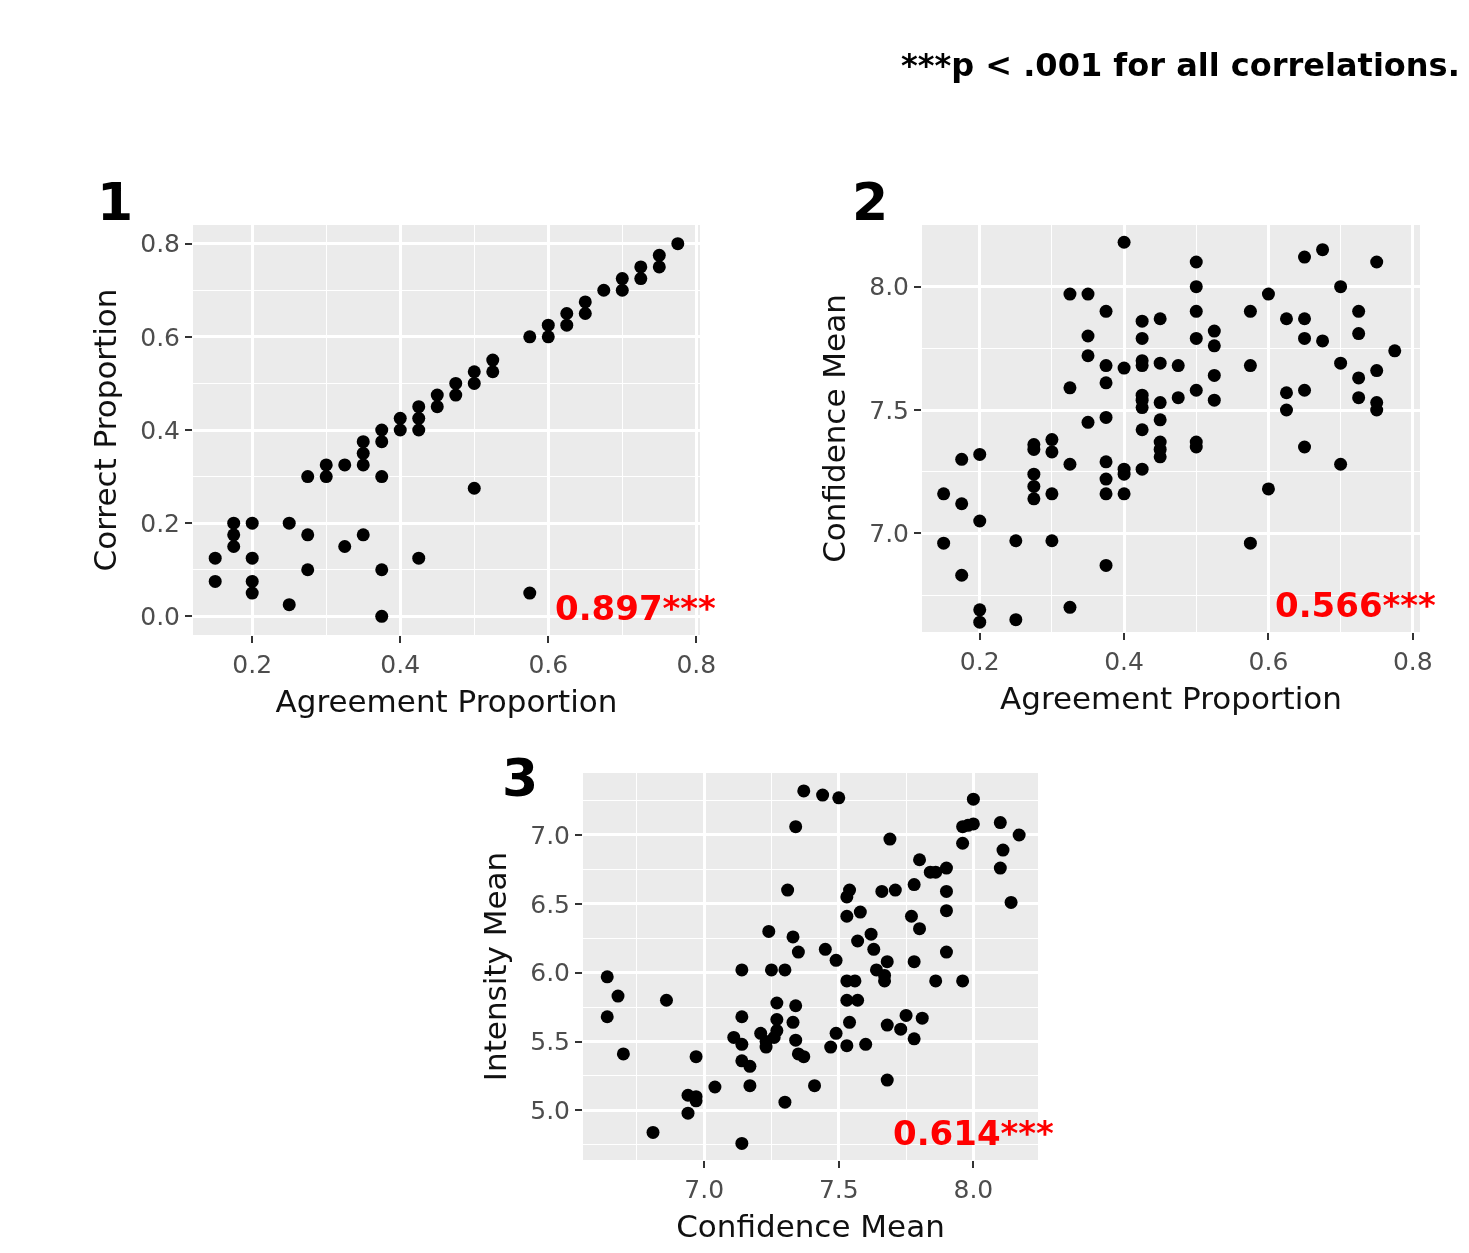  I want to click on y-tick-label: 5.0, so click(550, 1111).